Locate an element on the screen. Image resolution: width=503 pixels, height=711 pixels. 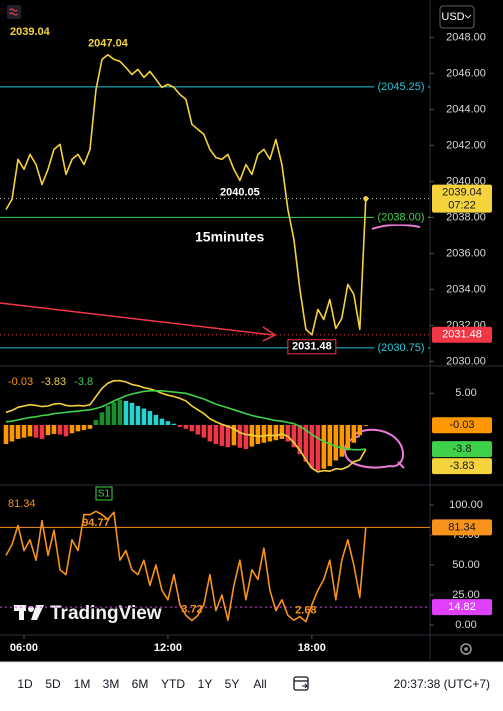
marker-label: S1 is located at coordinates (104, 494).